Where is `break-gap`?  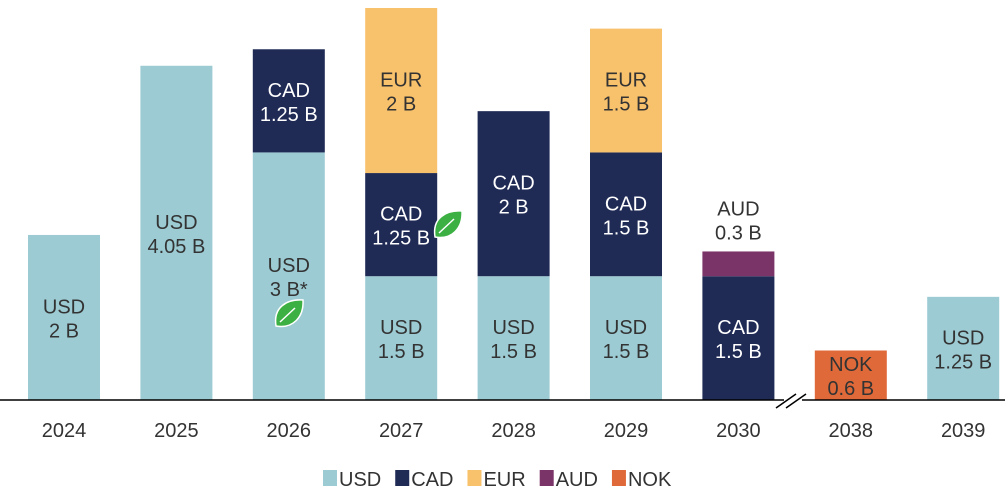
break-gap is located at coordinates (793, 400).